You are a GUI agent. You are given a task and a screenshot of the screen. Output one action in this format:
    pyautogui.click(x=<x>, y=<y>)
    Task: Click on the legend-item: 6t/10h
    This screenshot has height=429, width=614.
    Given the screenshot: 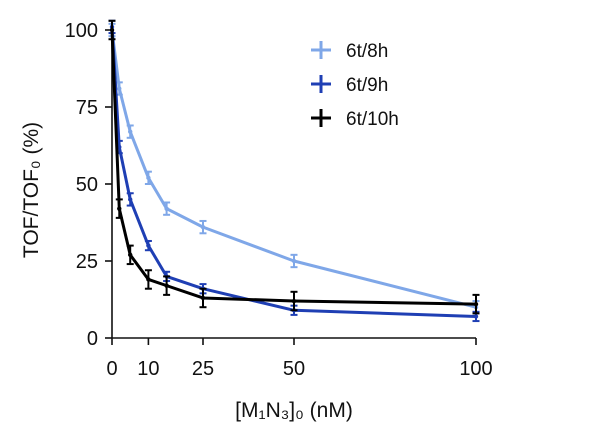 What is the action you would take?
    pyautogui.click(x=355, y=119)
    